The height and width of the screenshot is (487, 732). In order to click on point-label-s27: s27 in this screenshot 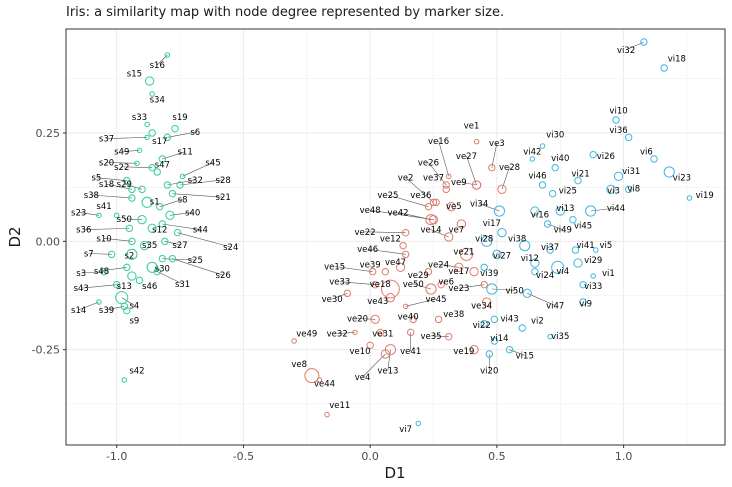, I will do `click(179, 246)`.